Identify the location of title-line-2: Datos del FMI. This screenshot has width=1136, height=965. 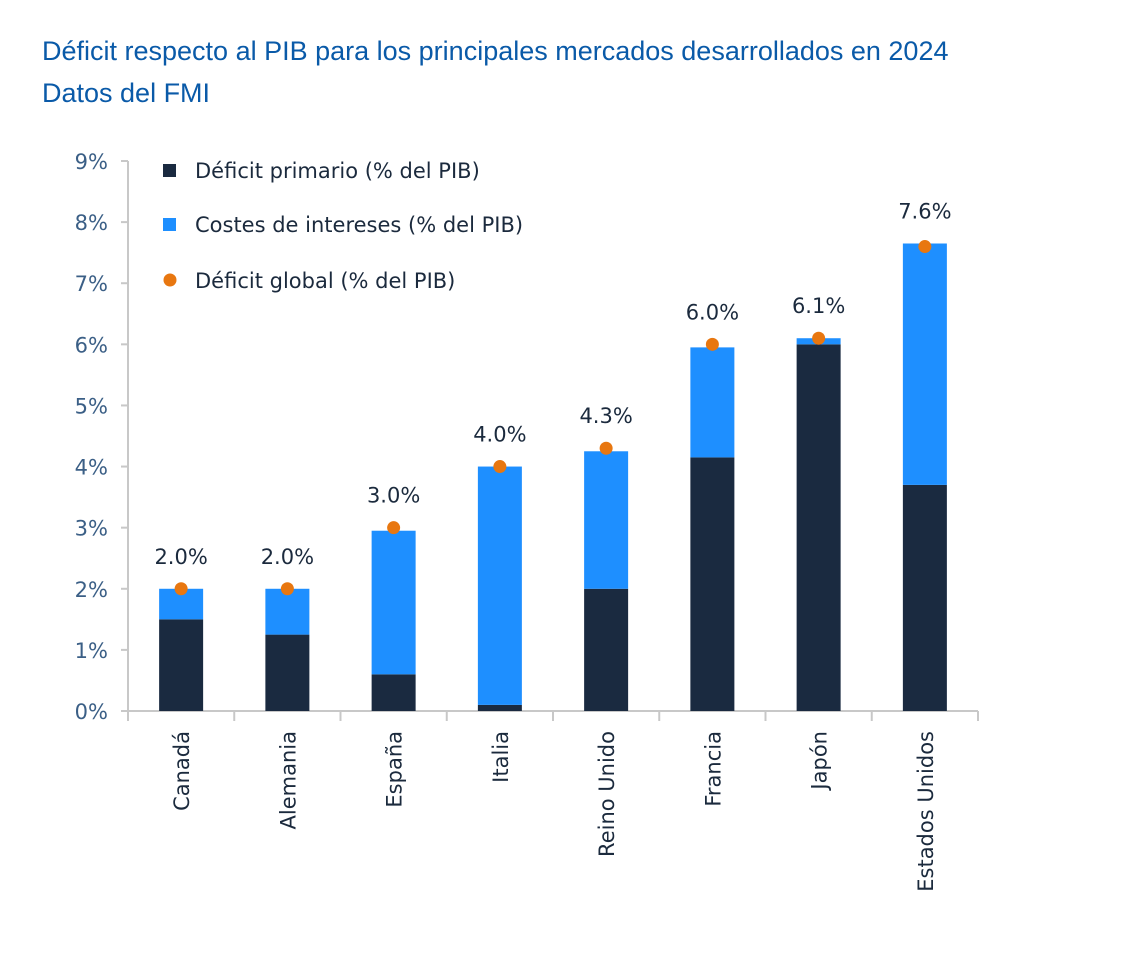
(126, 93).